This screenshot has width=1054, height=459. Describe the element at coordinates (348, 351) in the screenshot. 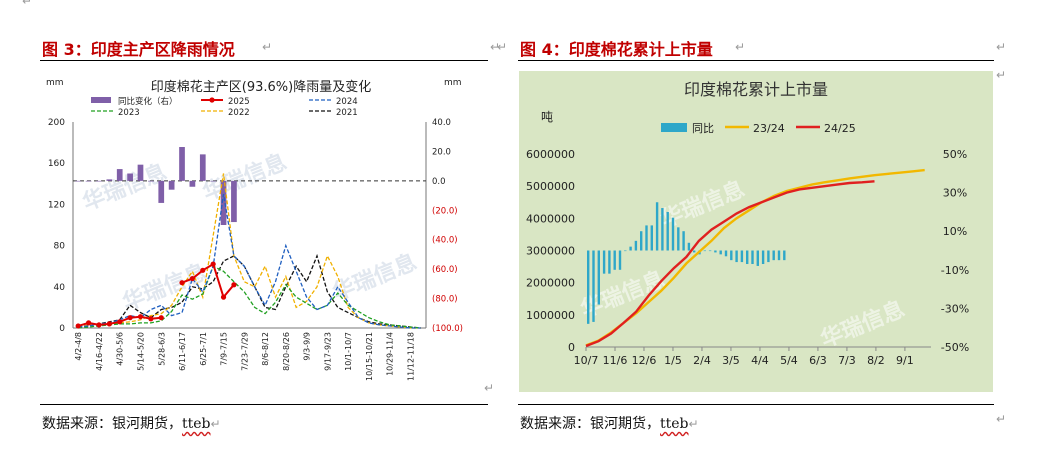

I see `x-tick-label: 10/1-10/7` at that location.